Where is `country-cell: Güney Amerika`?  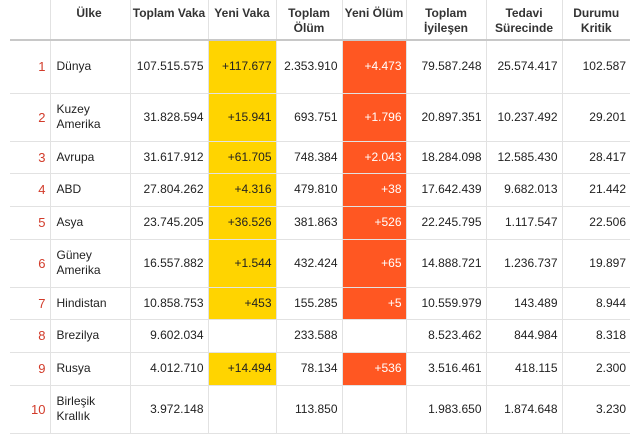
country-cell: Güney Amerika is located at coordinates (90, 263).